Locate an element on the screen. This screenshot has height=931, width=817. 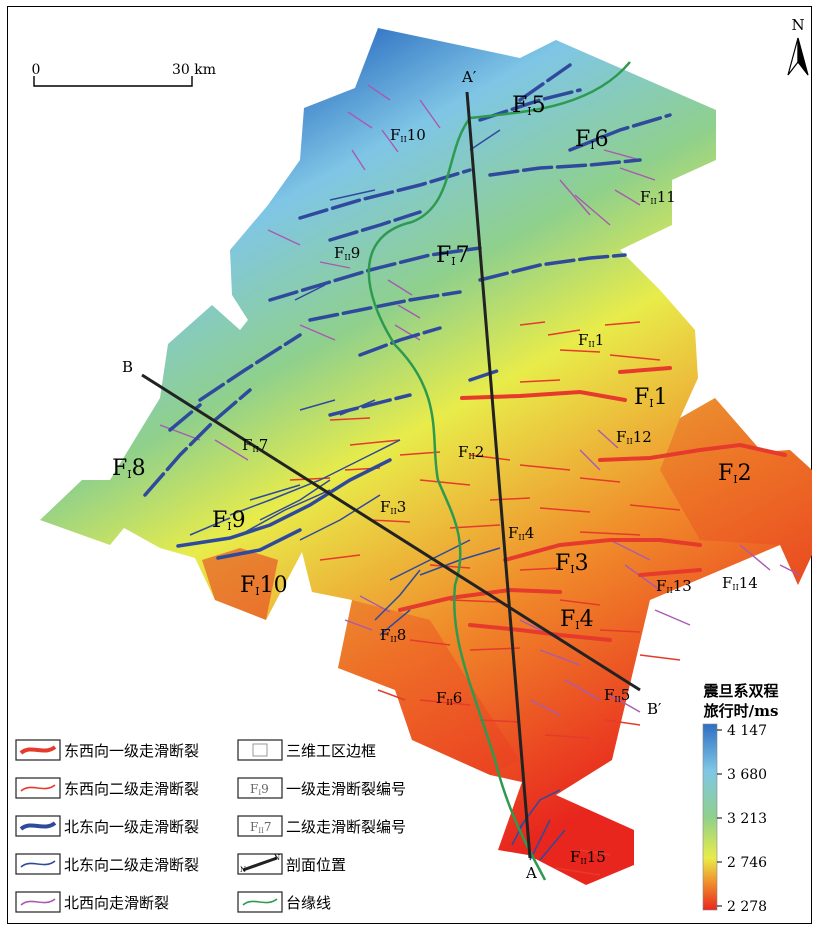
ne-primary-faults-solid is located at coordinates (284, 509).